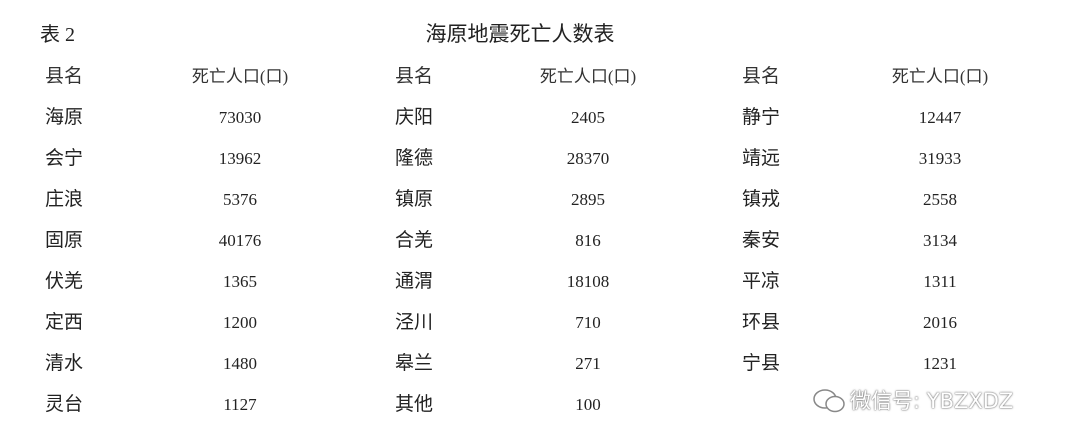  Describe the element at coordinates (240, 199) in the screenshot. I see `death-count: 5376` at that location.